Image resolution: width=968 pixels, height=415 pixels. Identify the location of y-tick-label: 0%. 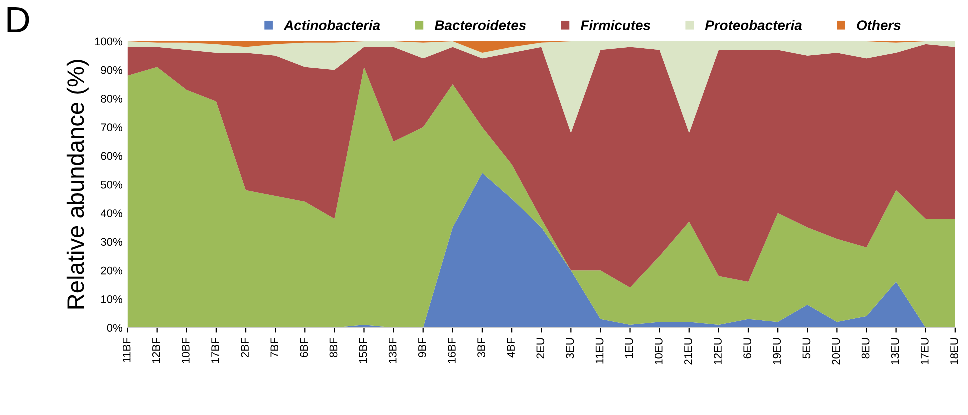
(115, 328).